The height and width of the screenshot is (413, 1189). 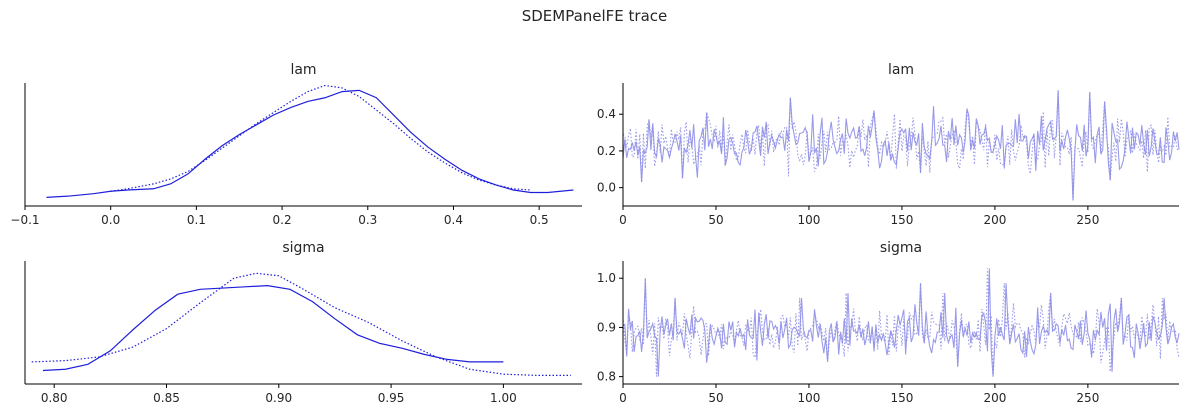 I want to click on x-tick-label: 0.0, so click(x=110, y=220).